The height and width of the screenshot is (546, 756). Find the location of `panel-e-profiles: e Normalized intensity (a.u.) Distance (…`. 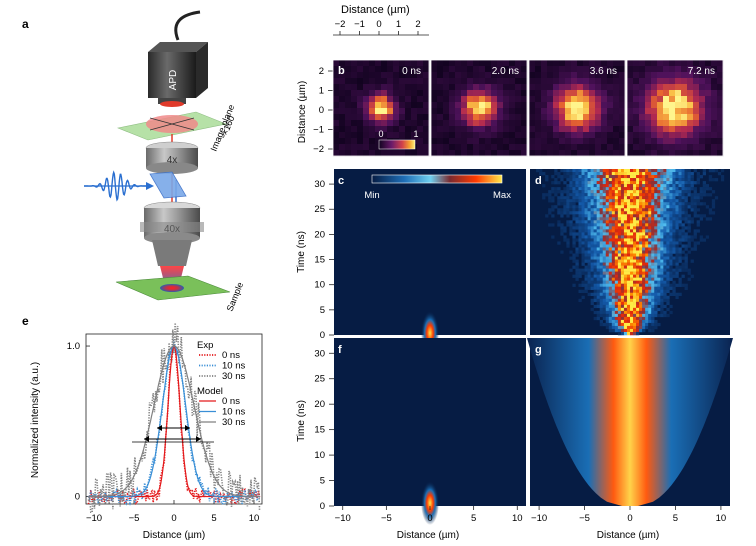

panel-e-profiles: e Normalized intensity (a.u.) Distance (… is located at coordinates (142, 427).